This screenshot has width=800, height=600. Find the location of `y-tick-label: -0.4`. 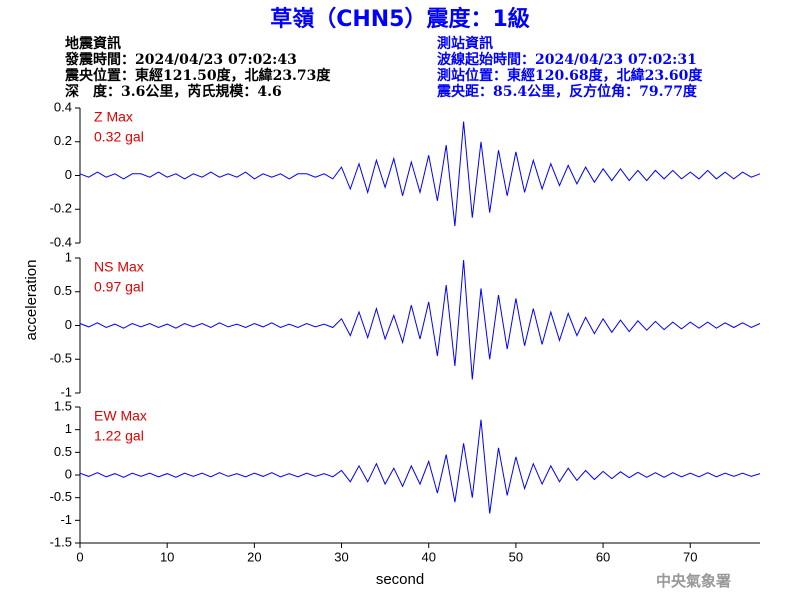

y-tick-label: -0.4 is located at coordinates (61, 241).